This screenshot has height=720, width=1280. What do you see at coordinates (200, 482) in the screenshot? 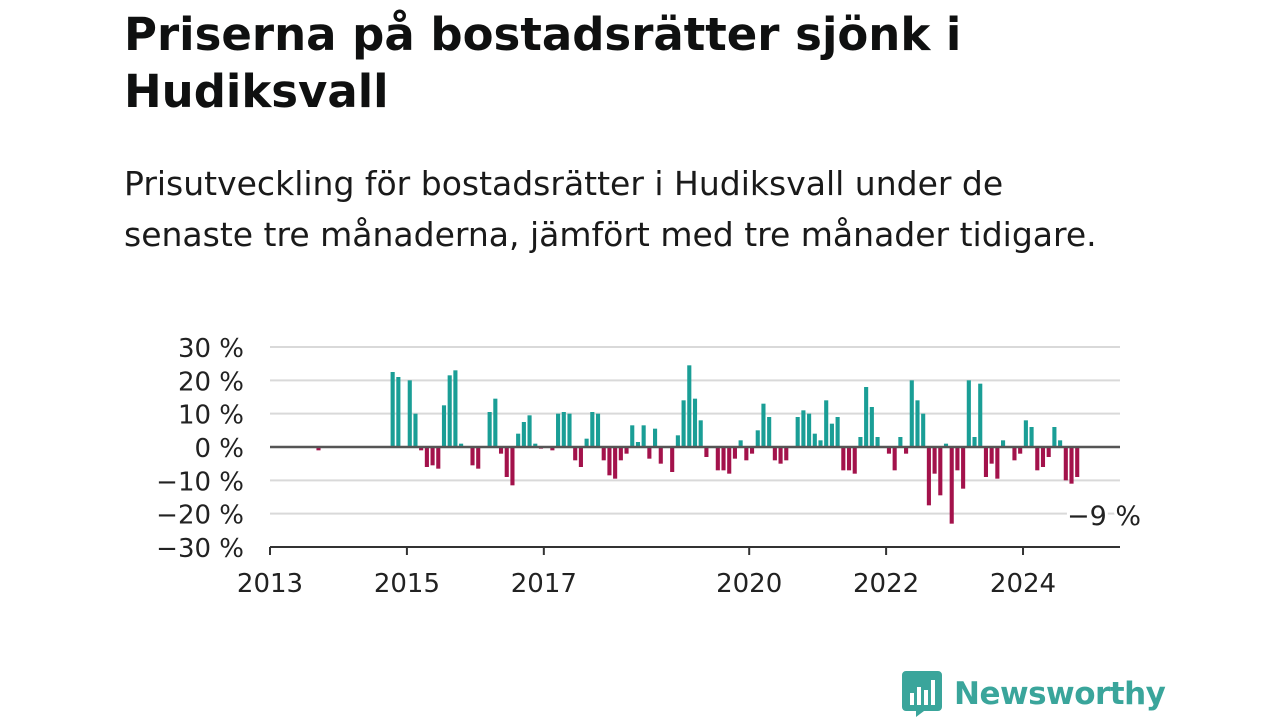
I see `y-tick-label: −10 %` at bounding box center [200, 482].